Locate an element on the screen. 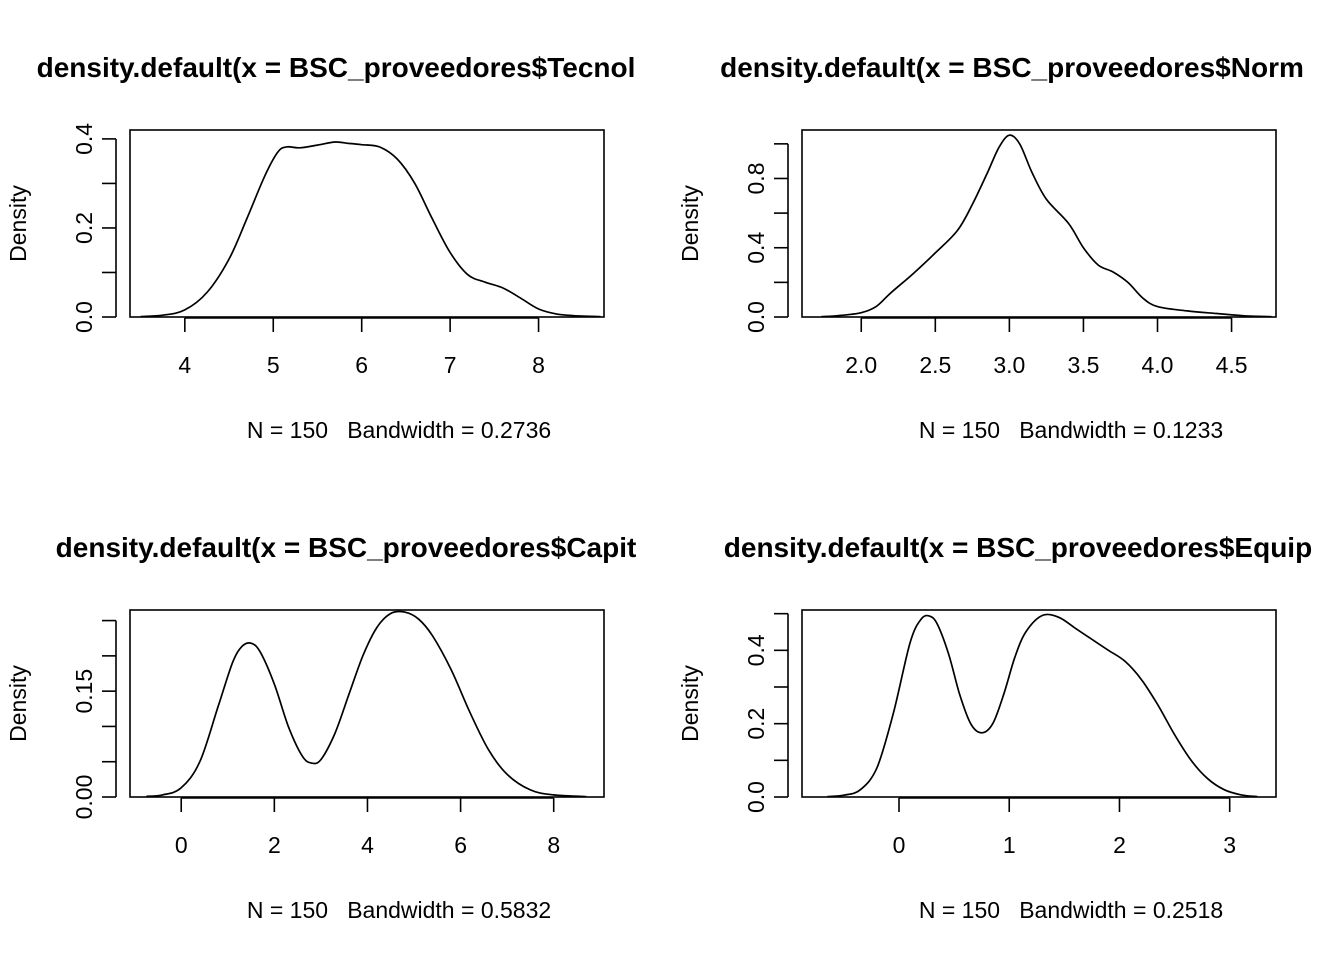  x-tick-label: 5 is located at coordinates (273, 365).